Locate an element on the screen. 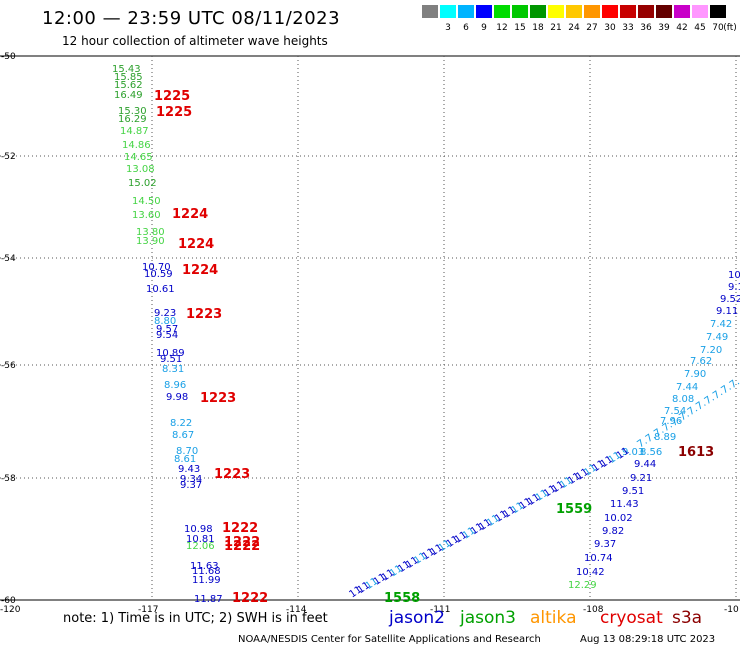  wave-height-value: 11.63 is located at coordinates (204, 566).